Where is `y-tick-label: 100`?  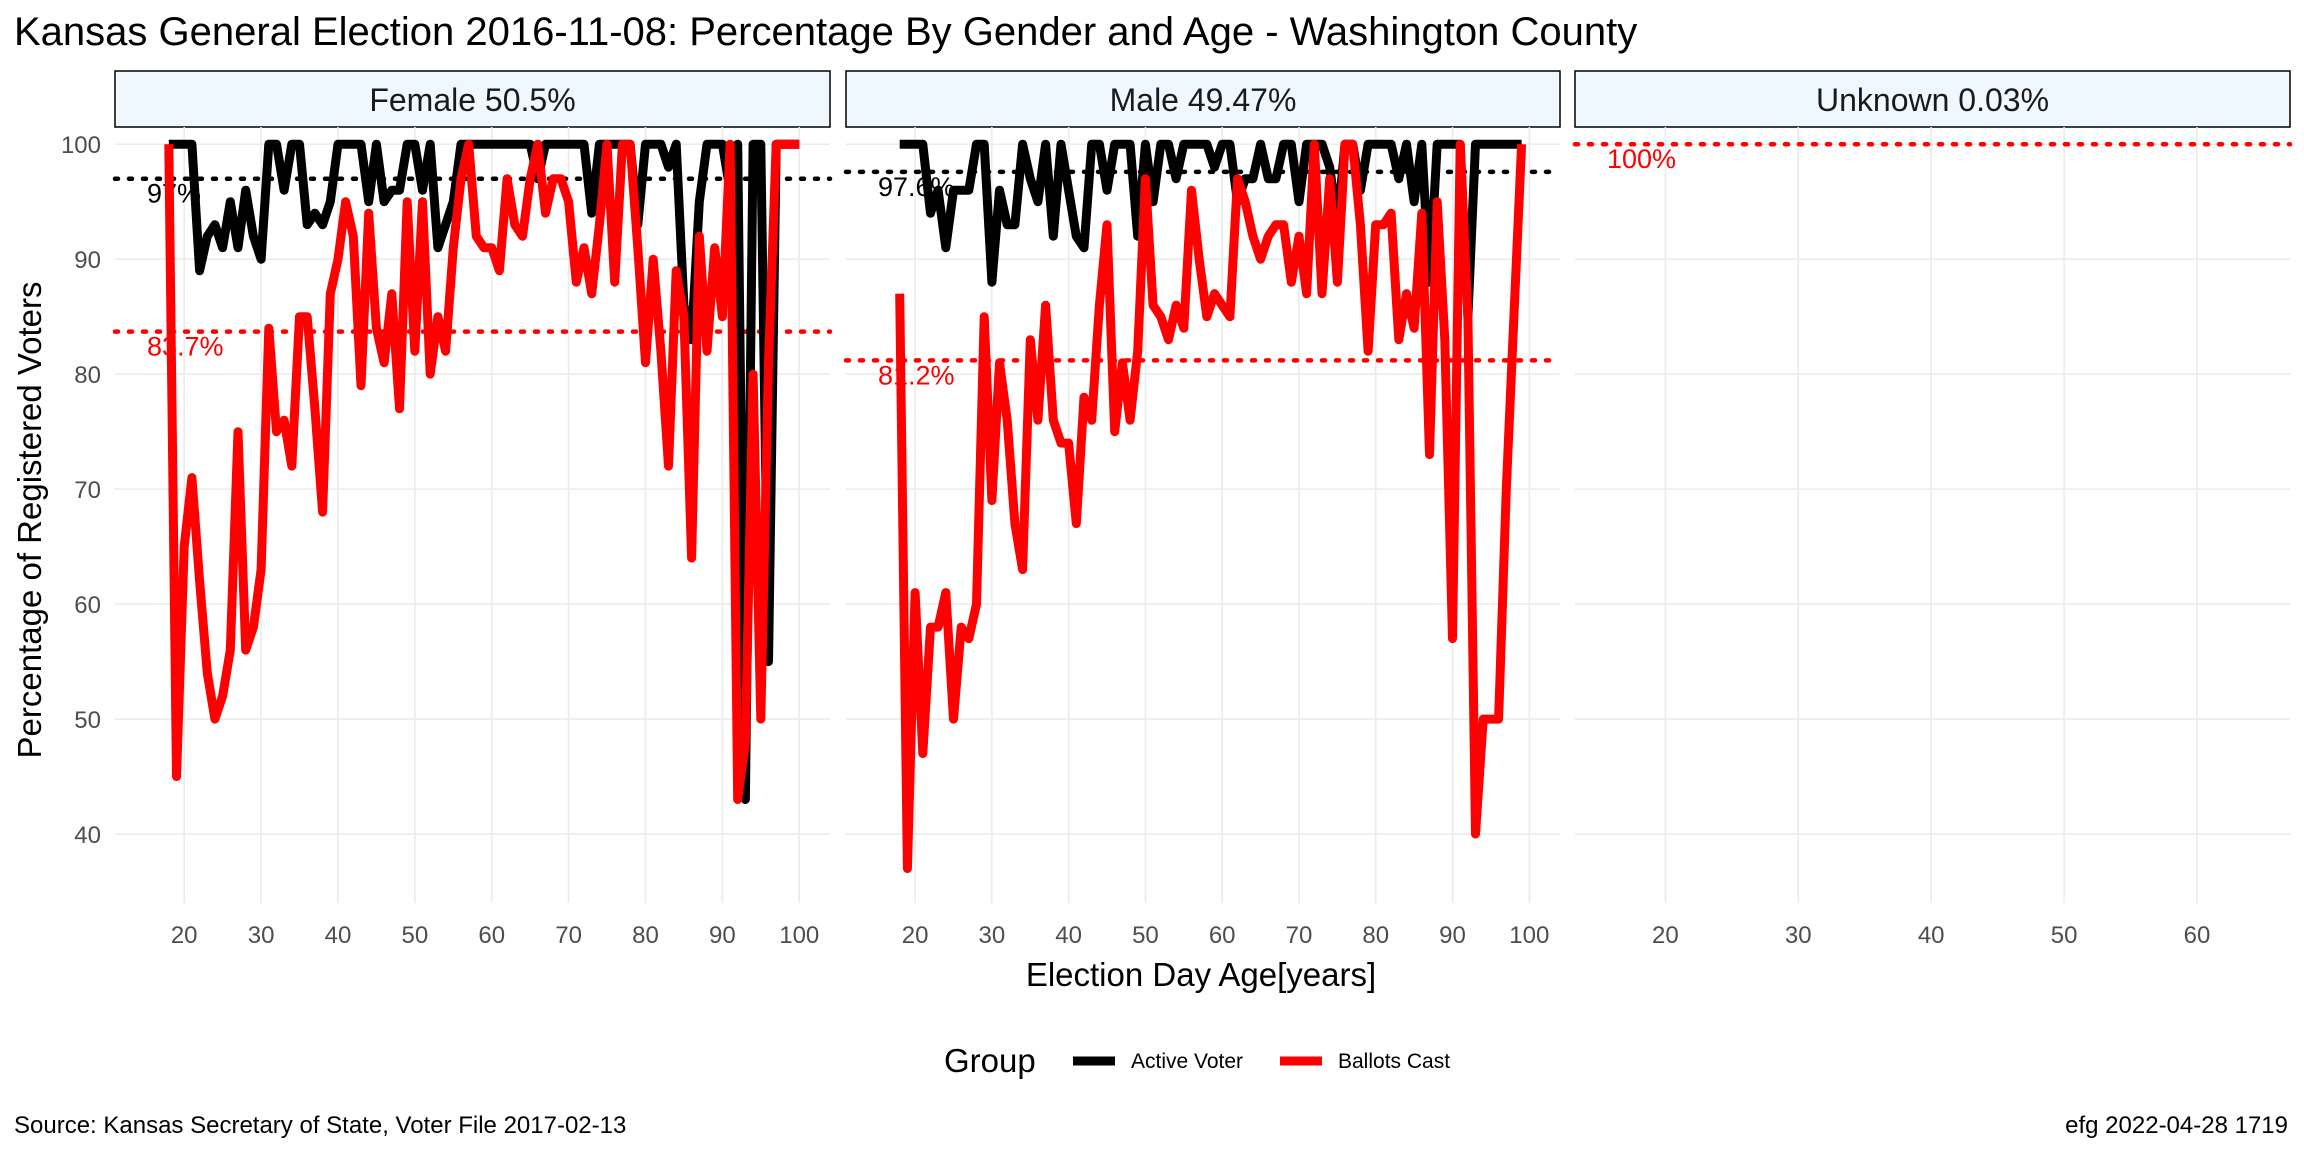 y-tick-label: 100 is located at coordinates (81, 145).